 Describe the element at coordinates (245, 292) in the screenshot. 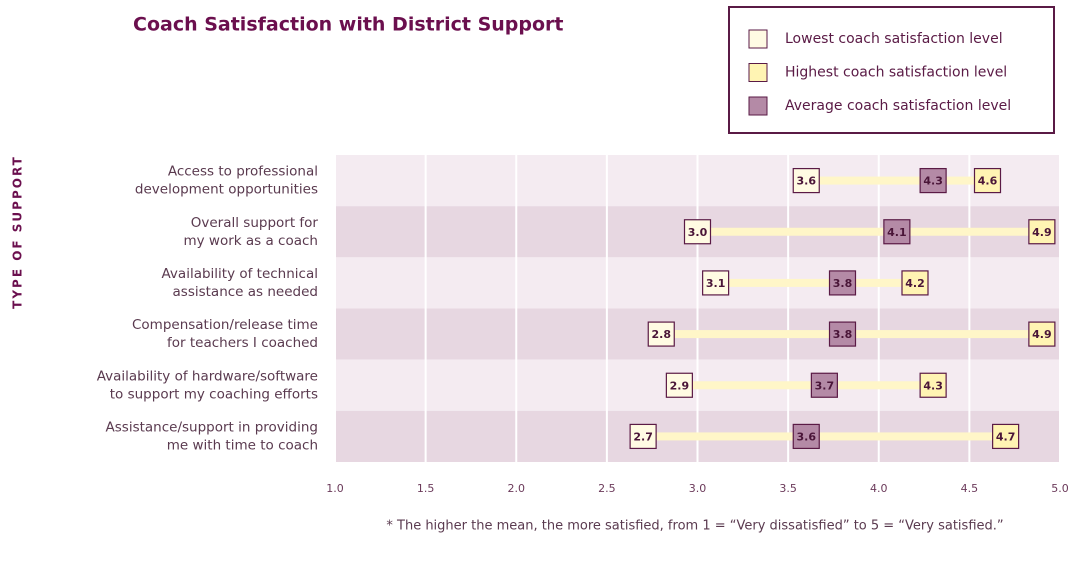

I see `row-label: assistance as needed` at that location.